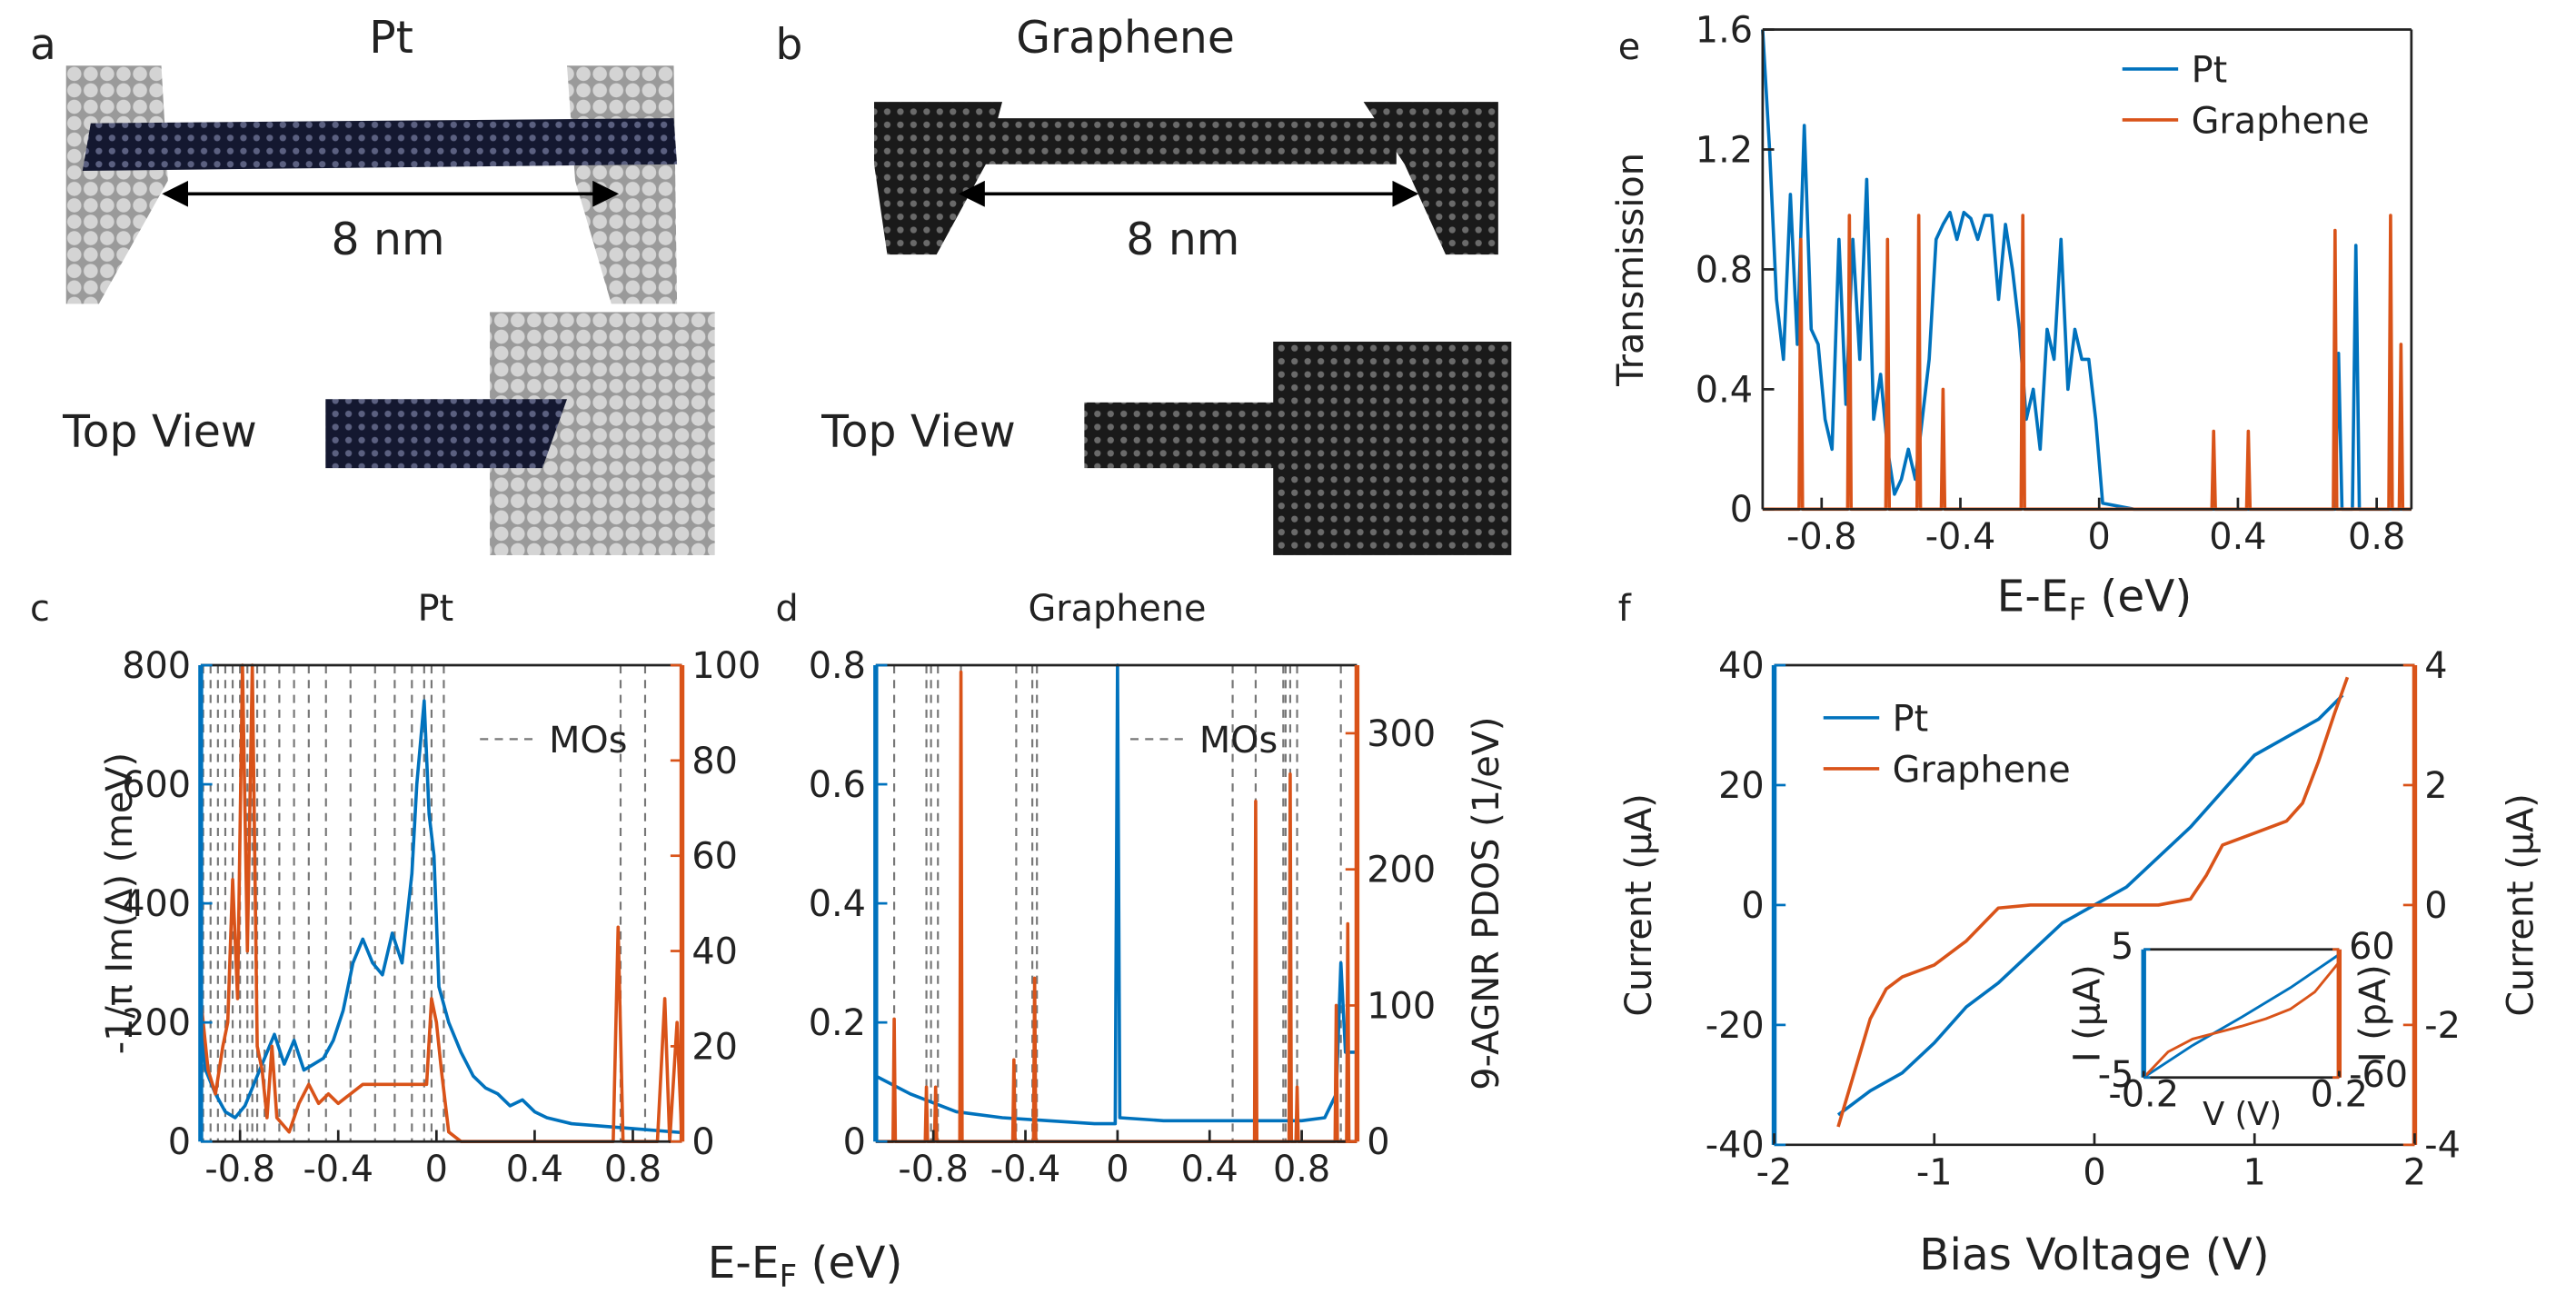 This screenshot has height=1314, width=2576. I want to click on y2-tick-label: -60, so click(2379, 1075).